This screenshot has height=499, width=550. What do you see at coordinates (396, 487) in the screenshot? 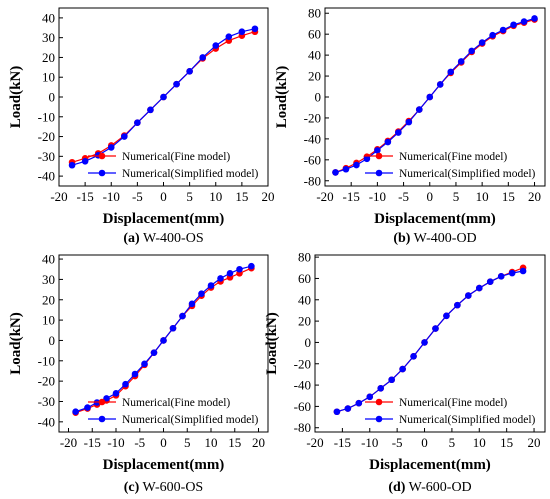
I see `panel-caption-letter: (d)` at bounding box center [396, 487].